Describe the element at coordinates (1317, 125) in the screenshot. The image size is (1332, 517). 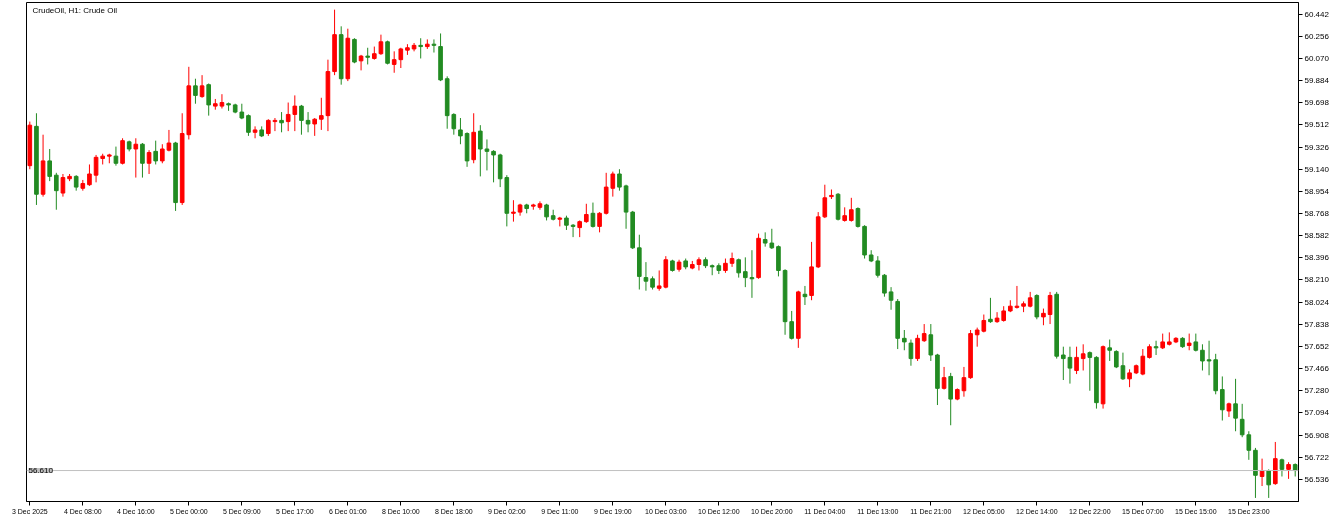
I see `y-tick-label: 59.512` at that location.